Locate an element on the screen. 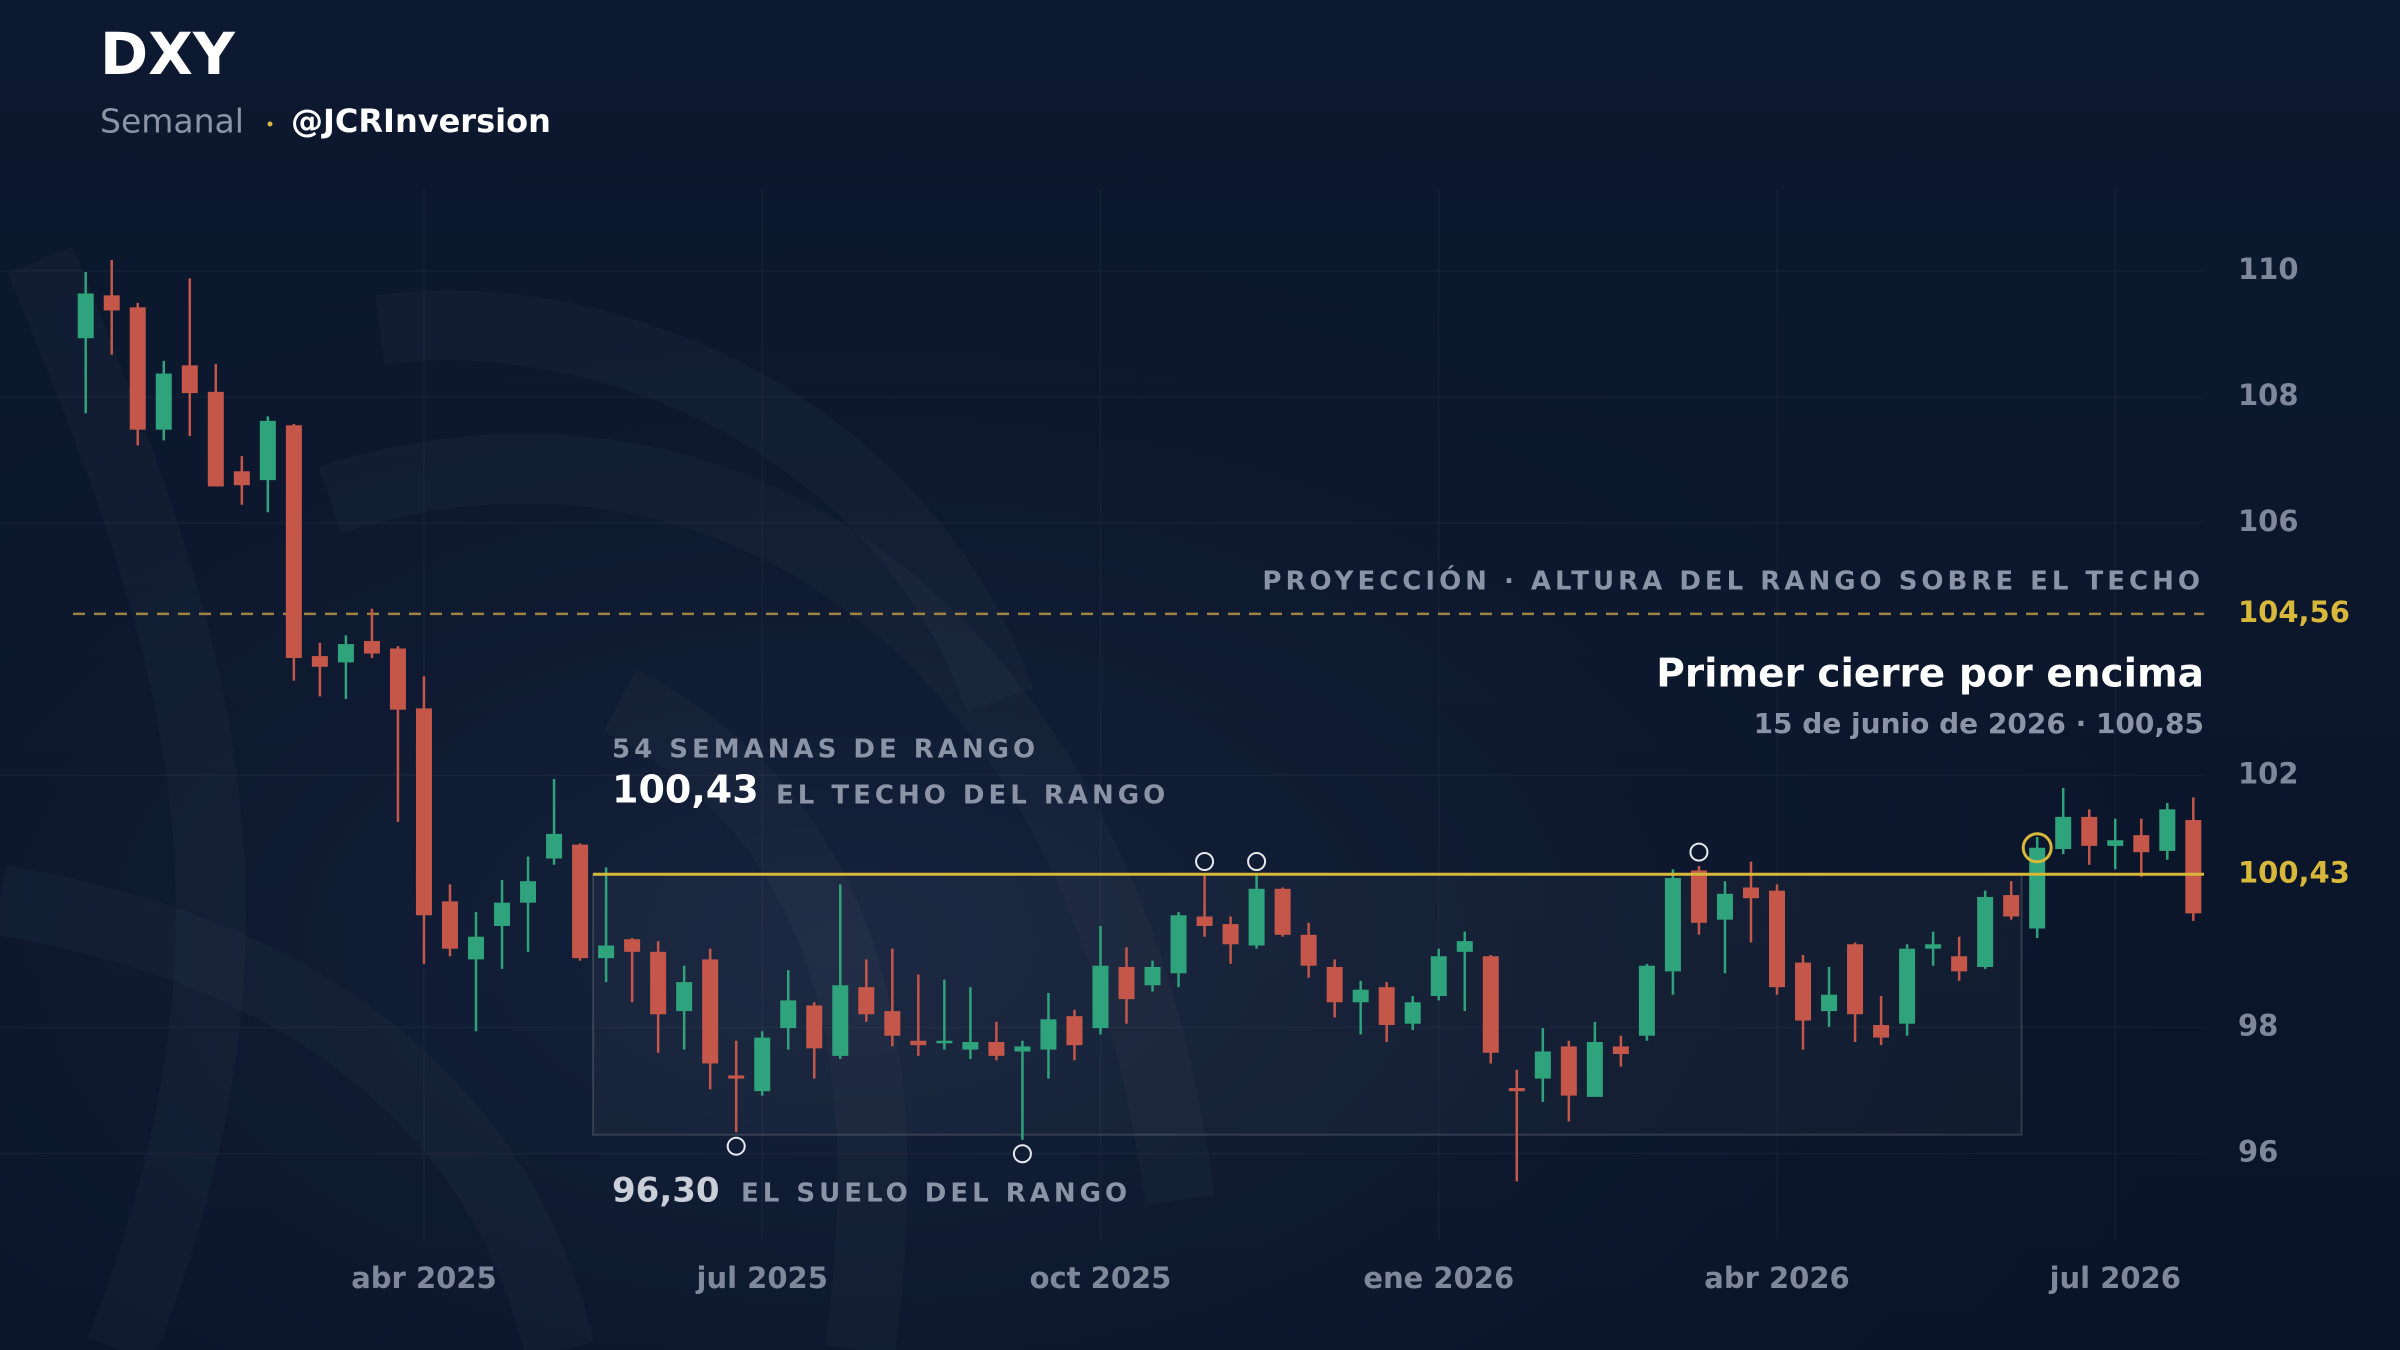  range-weeks: 54 SEMANAS DE RANGO is located at coordinates (825, 750).